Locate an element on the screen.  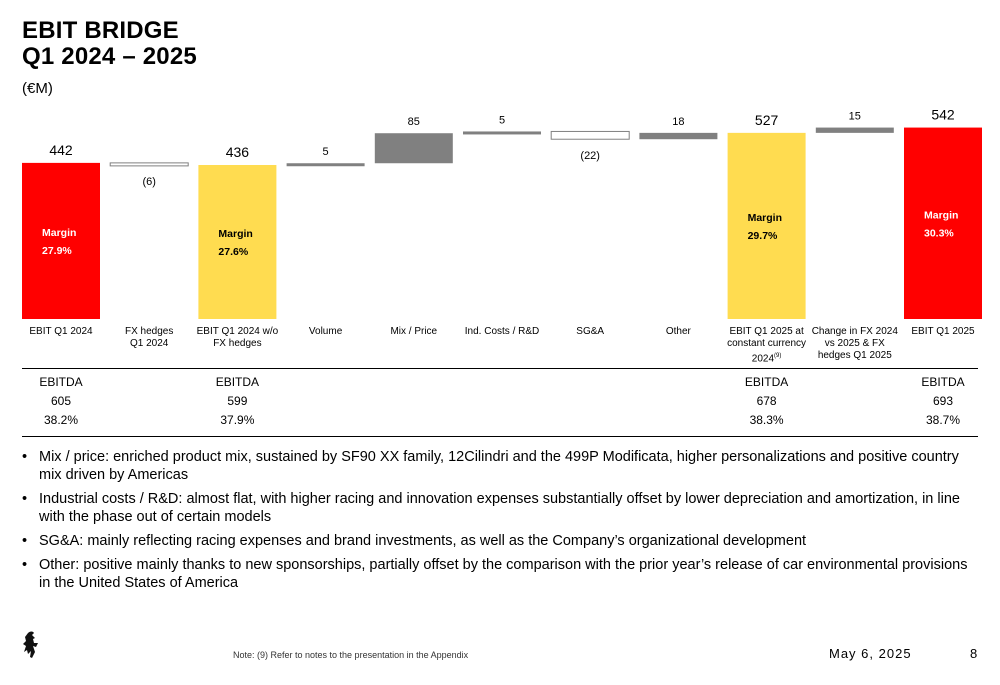
data-label: (22) is located at coordinates (590, 156).